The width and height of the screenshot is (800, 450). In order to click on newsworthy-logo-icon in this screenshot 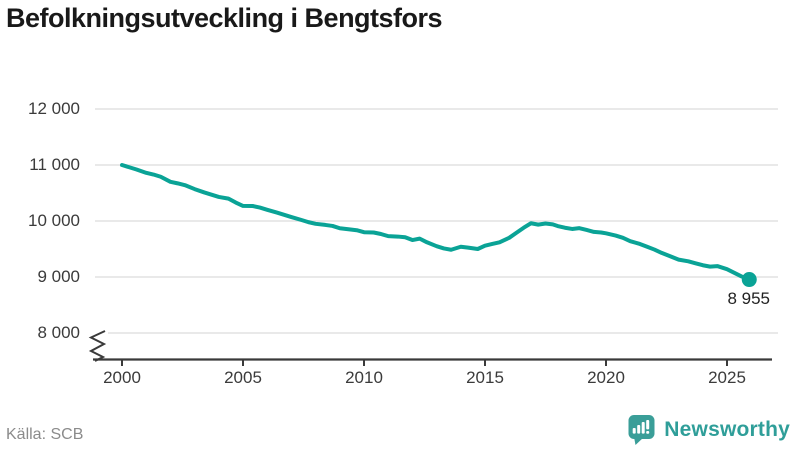, I will do `click(641, 430)`.